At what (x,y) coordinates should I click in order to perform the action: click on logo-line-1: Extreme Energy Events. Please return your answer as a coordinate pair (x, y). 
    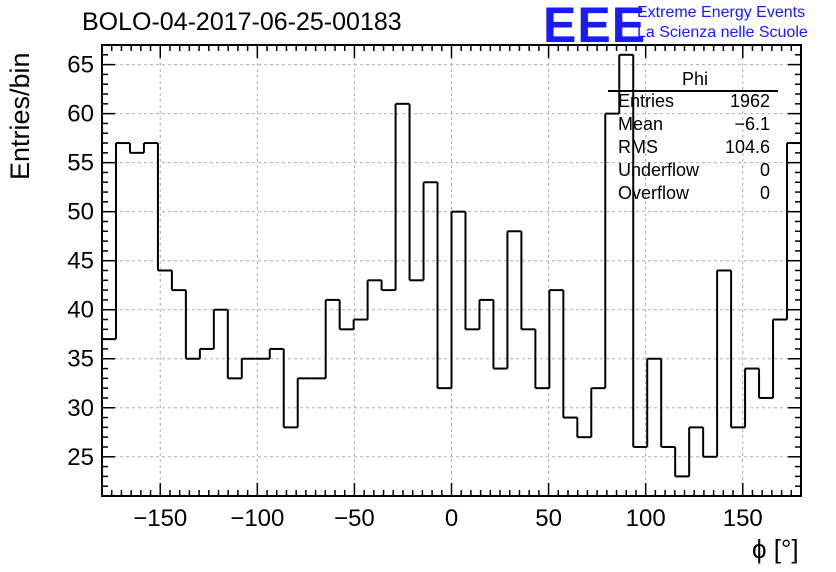
    Looking at the image, I should click on (721, 12).